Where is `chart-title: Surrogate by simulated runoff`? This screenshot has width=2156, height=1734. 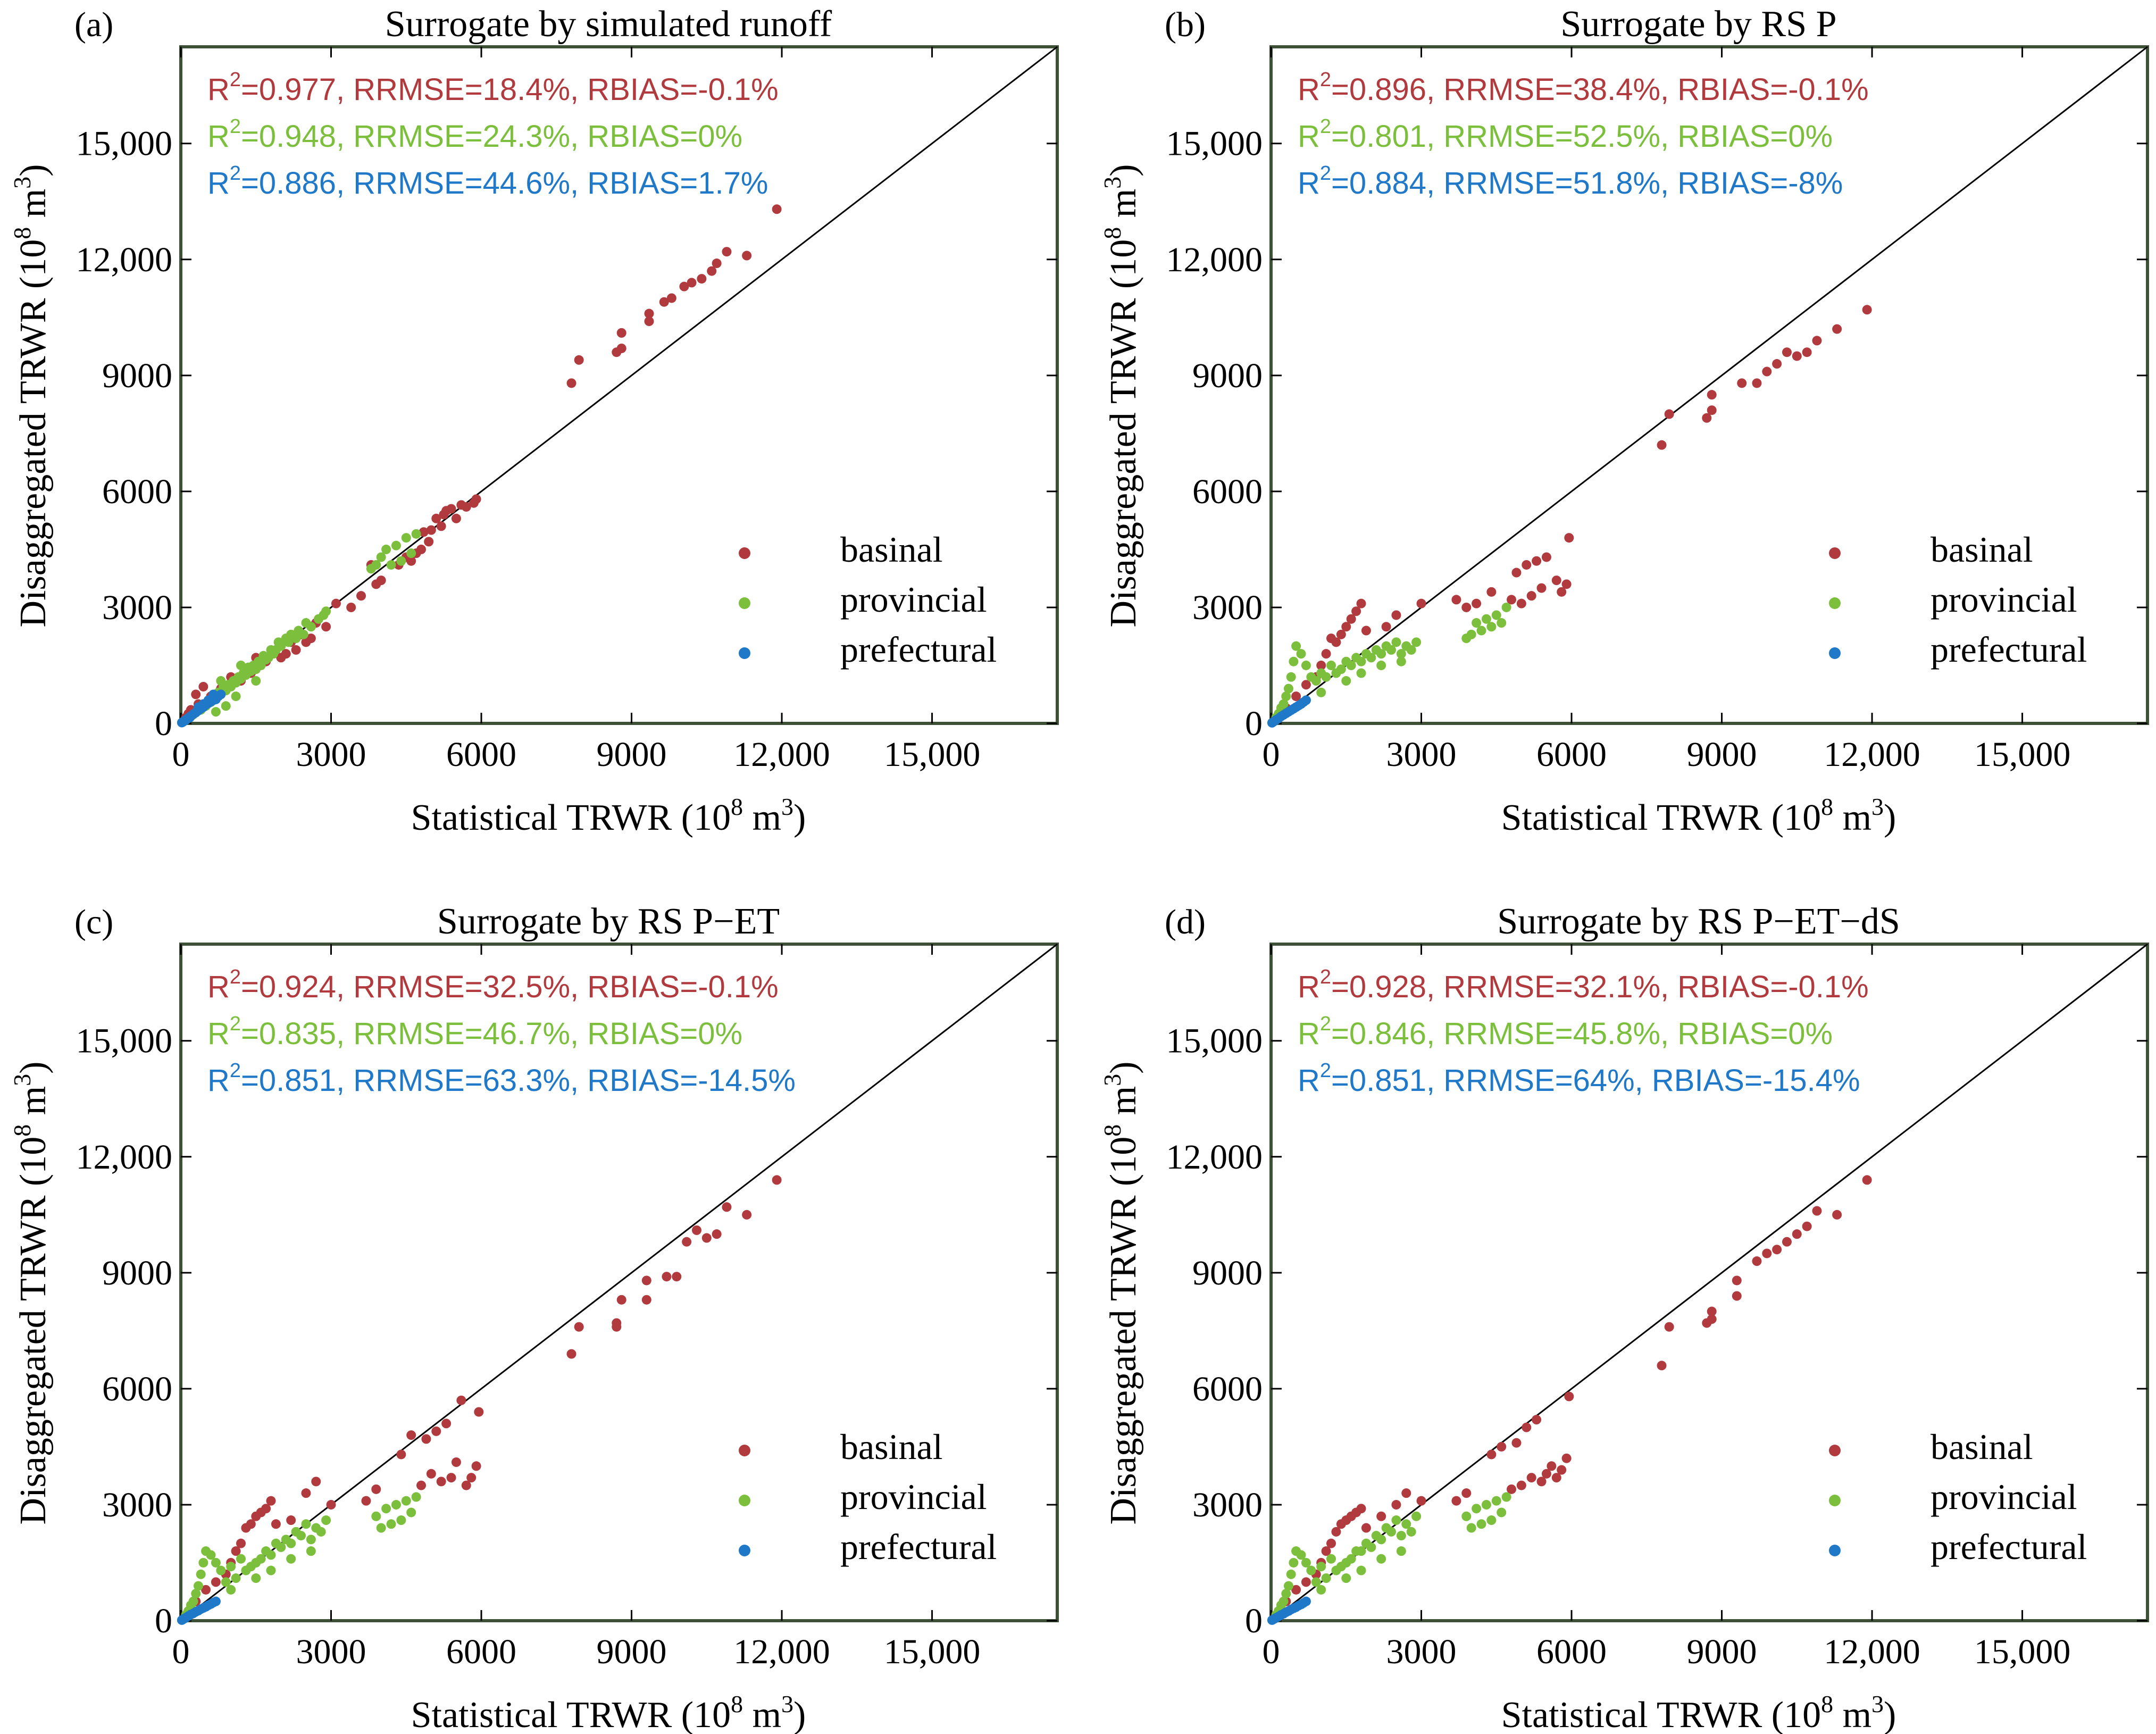 chart-title: Surrogate by simulated runoff is located at coordinates (609, 25).